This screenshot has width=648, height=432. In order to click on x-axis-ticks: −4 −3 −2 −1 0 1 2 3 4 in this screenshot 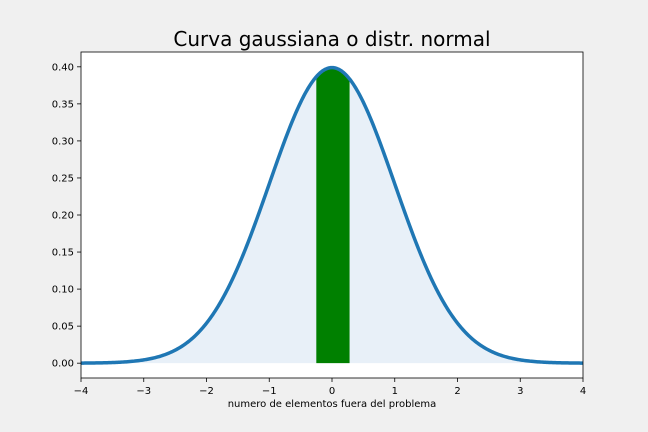, I will do `click(330, 387)`.